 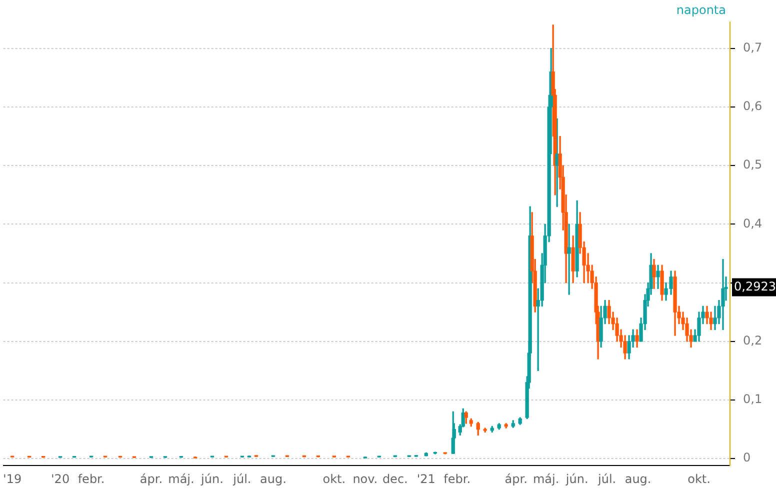 What do you see at coordinates (752, 165) in the screenshot?
I see `y-tick-label: 0,5` at bounding box center [752, 165].